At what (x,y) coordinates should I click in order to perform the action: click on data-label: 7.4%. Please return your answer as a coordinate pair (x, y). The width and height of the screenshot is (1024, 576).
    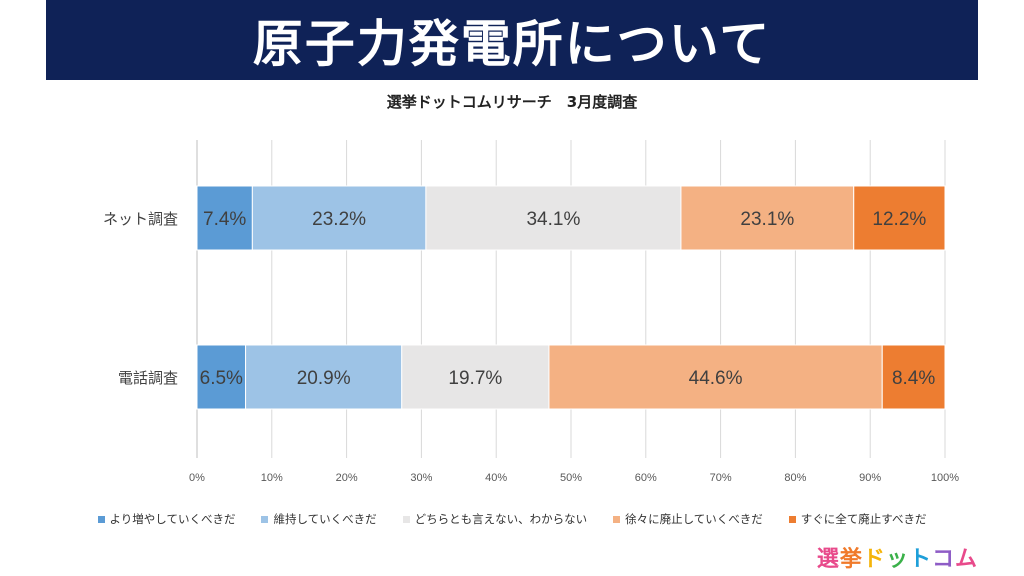
    Looking at the image, I should click on (224, 219).